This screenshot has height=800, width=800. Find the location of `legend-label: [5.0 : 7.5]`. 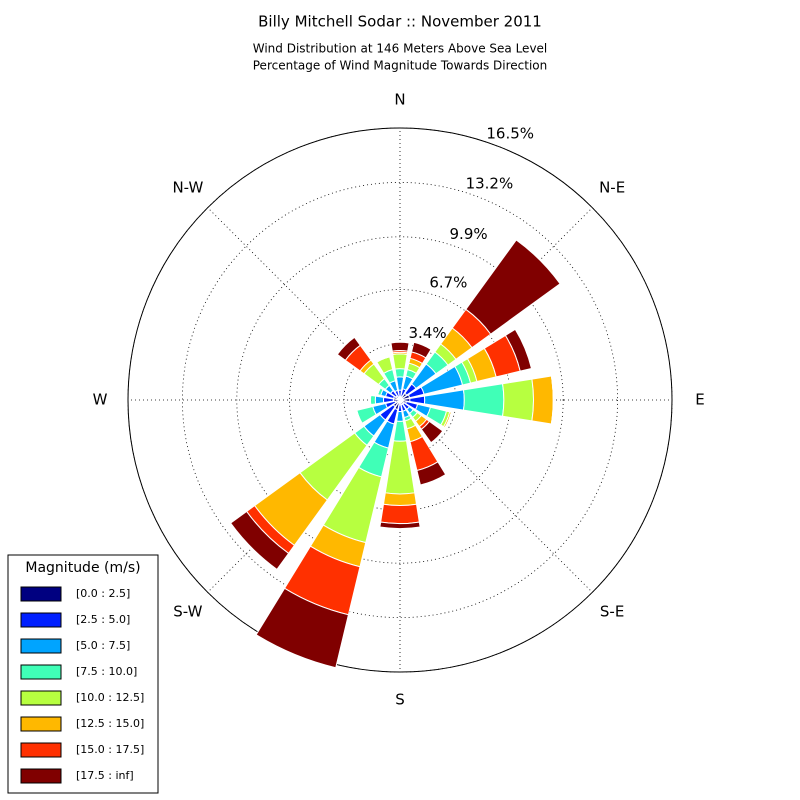

legend-label: [5.0 : 7.5] is located at coordinates (103, 645).